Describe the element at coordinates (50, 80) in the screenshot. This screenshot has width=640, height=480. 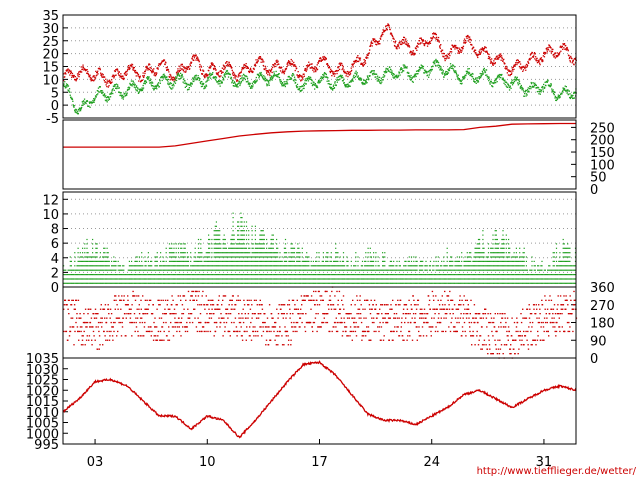
I see `y-tick-label: 10` at that location.